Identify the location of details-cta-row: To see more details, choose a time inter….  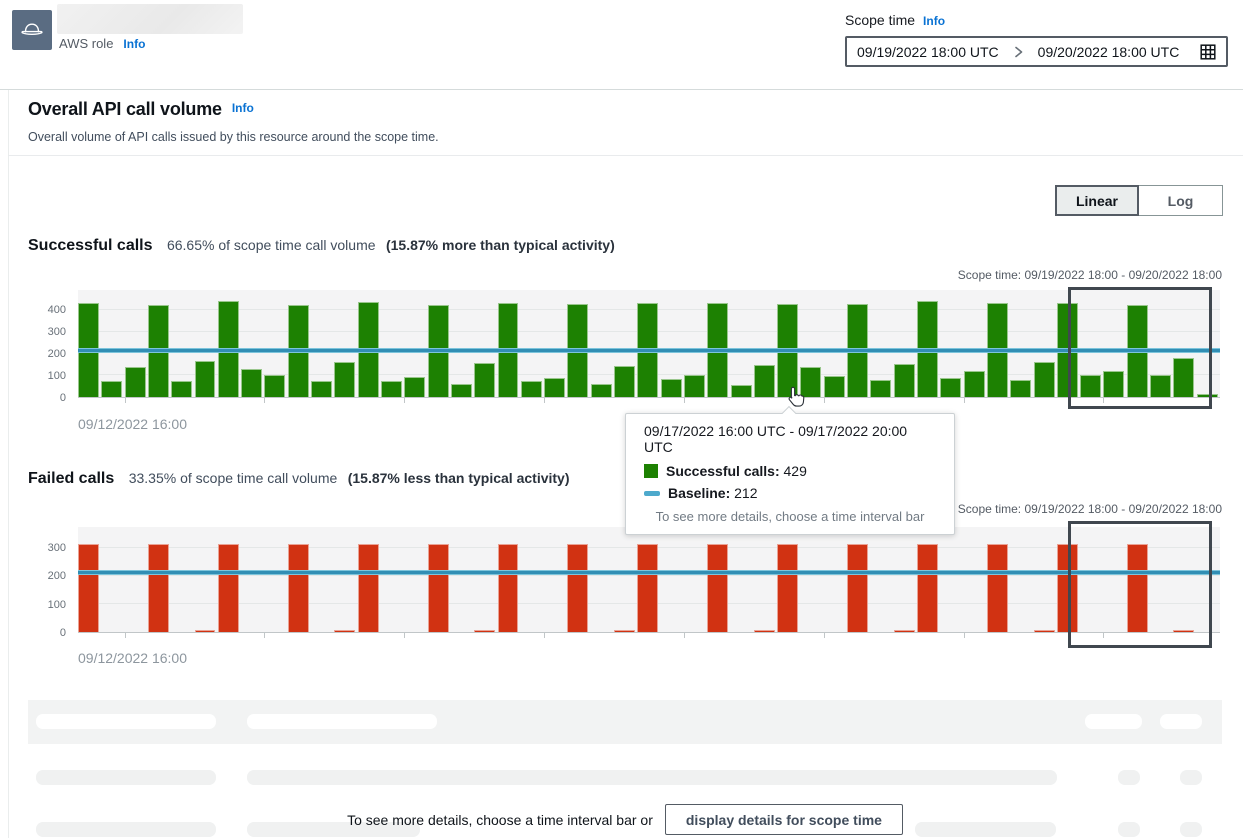
(625, 819).